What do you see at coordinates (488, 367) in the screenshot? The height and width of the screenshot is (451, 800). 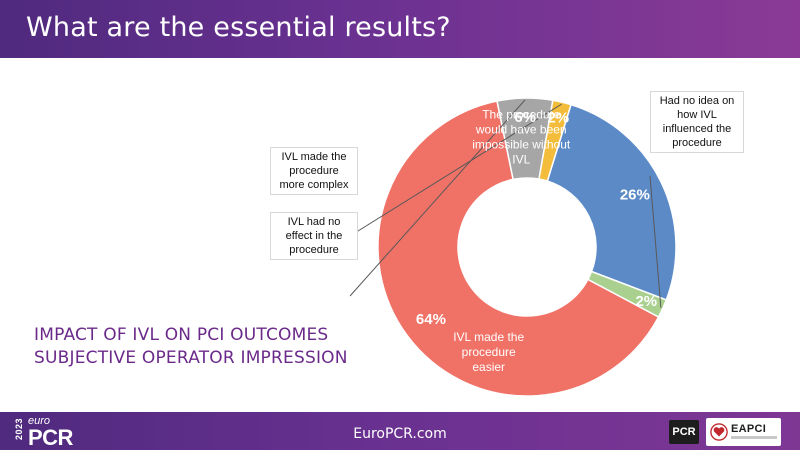 I see `category-label-line: easier` at bounding box center [488, 367].